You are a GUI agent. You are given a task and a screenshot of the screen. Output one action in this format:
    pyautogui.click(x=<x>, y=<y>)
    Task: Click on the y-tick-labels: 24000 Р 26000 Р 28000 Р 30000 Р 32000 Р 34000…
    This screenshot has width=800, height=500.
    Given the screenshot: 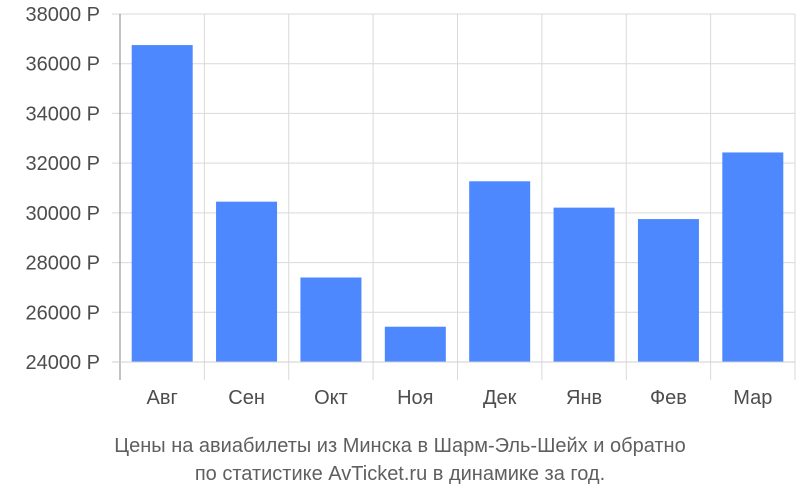 What is the action you would take?
    pyautogui.click(x=62, y=189)
    